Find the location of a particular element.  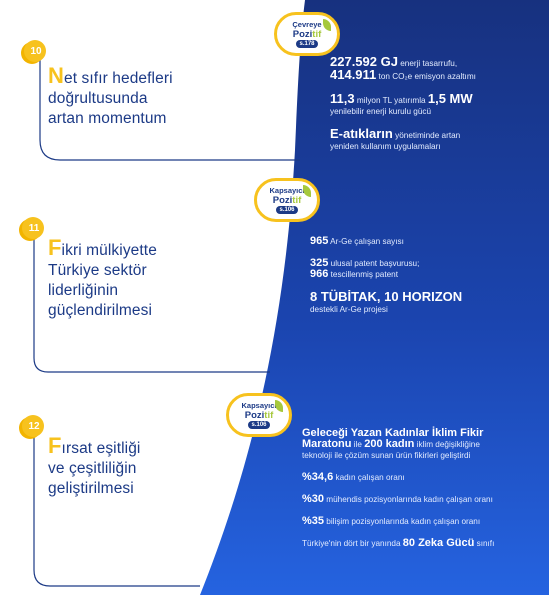

section-number-12: 12 is located at coordinates (33, 426).